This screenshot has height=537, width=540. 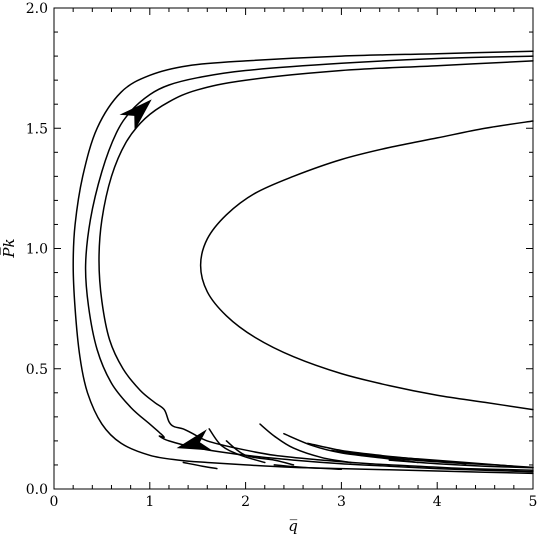 What do you see at coordinates (533, 502) in the screenshot?
I see `x-tick-label: 5` at bounding box center [533, 502].